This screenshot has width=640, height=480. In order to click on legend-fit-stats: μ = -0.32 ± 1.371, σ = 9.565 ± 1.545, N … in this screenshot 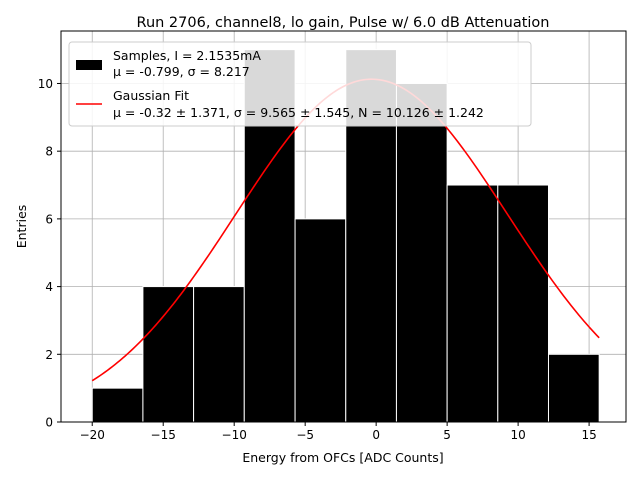, I will do `click(298, 112)`.